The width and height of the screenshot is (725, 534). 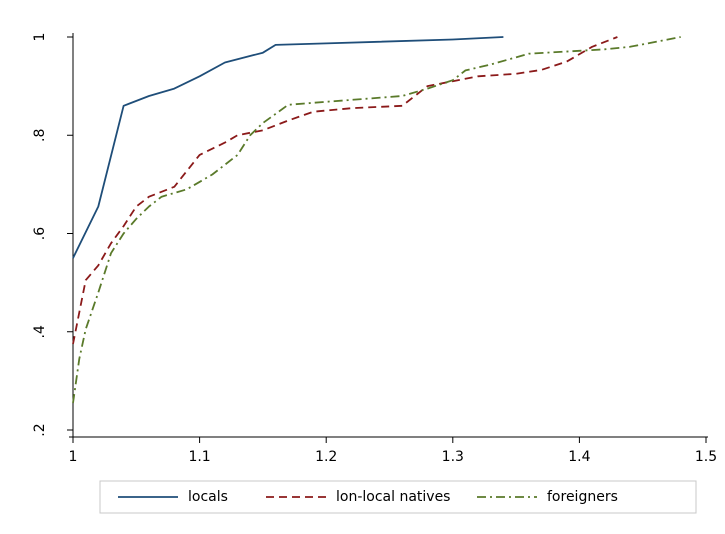 What do you see at coordinates (40, 233) in the screenshot?
I see `y-tick-label: .6` at bounding box center [40, 233].